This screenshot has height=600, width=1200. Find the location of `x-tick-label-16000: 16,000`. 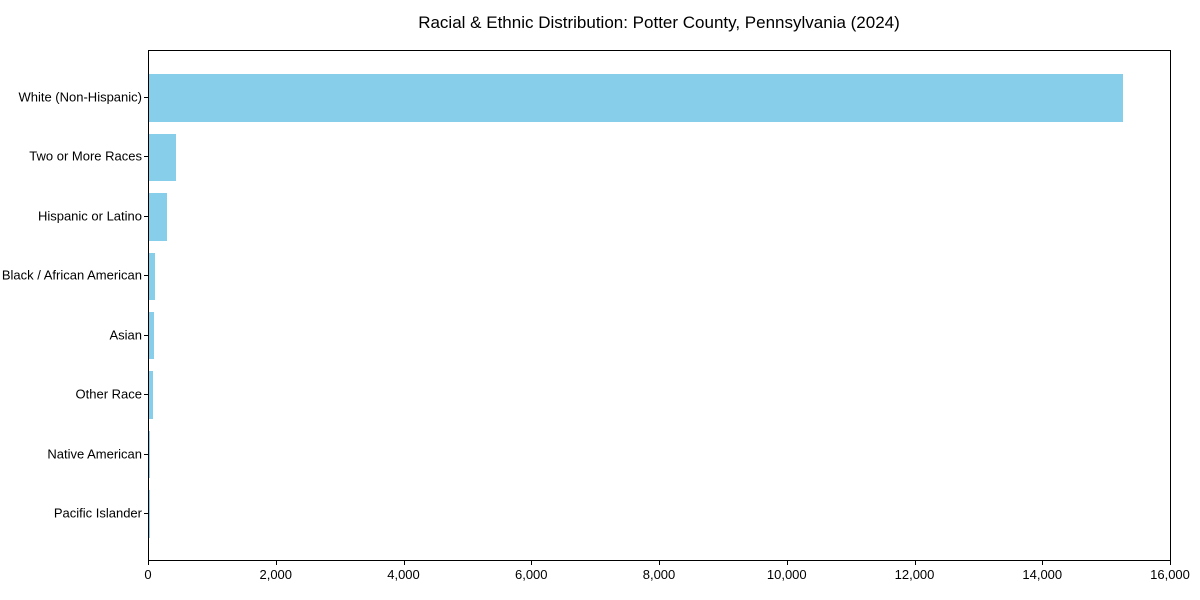

x-tick-label-16000: 16,000 is located at coordinates (1170, 574).